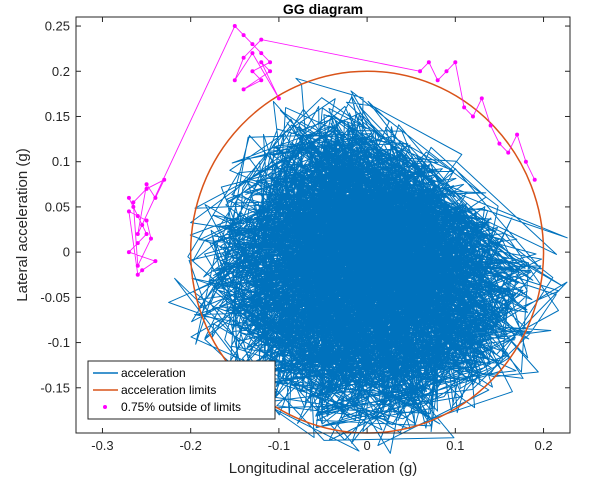  What do you see at coordinates (59, 342) in the screenshot?
I see `y-tick-label: -0.1` at bounding box center [59, 342].